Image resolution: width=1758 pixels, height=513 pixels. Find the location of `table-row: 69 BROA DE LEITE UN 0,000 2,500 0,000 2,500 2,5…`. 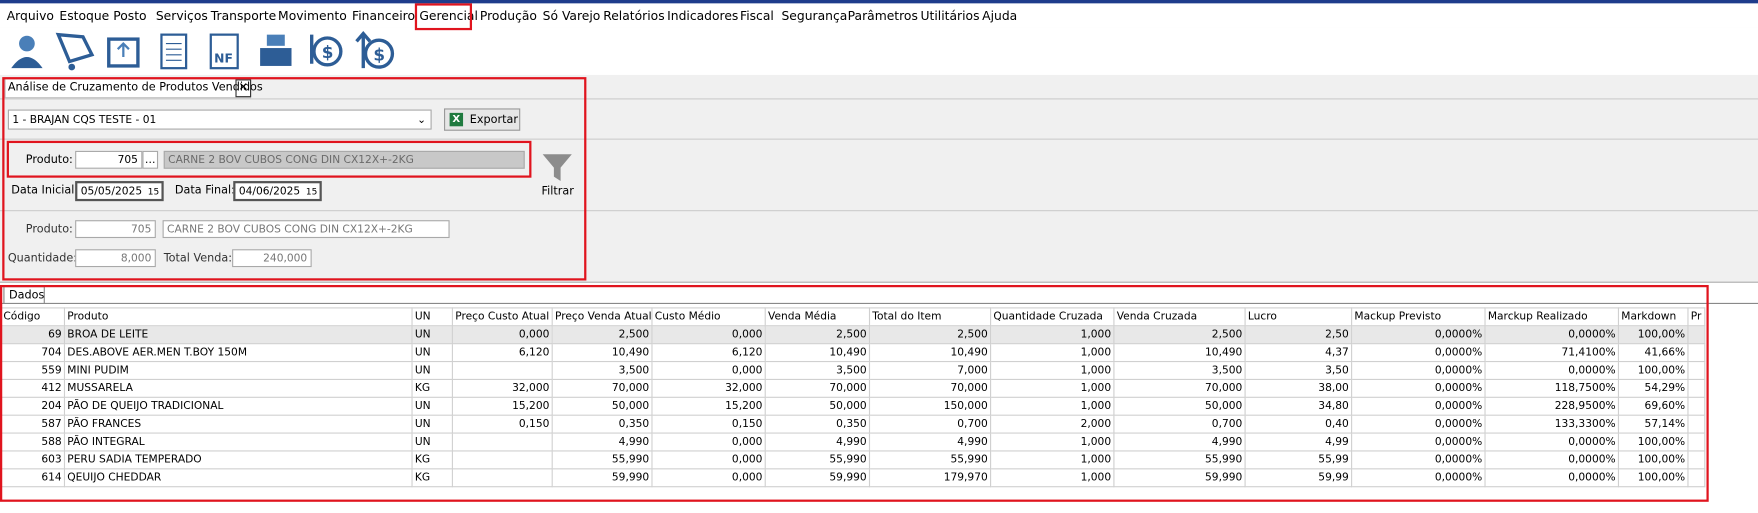

table-row: 69 BROA DE LEITE UN 0,000 2,500 0,000 2,500 2,5… is located at coordinates (853, 335).